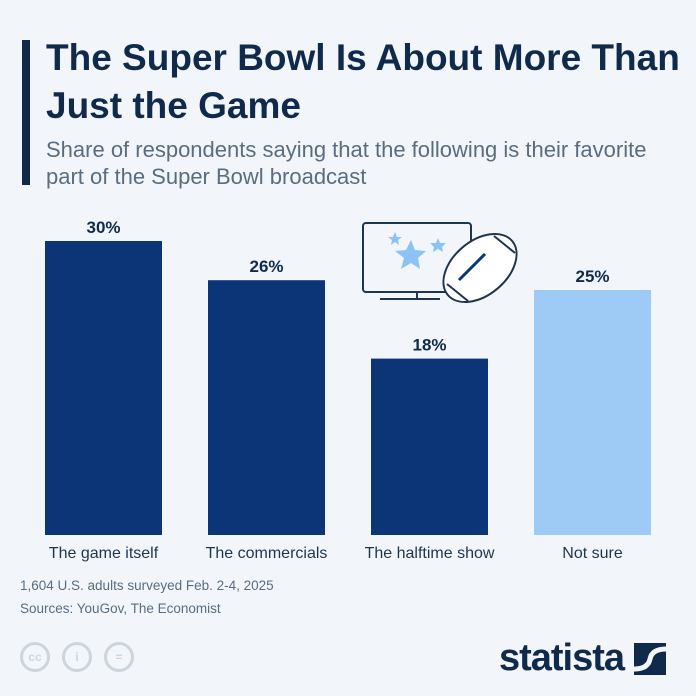  I want to click on category-label: The game itself, so click(104, 553).